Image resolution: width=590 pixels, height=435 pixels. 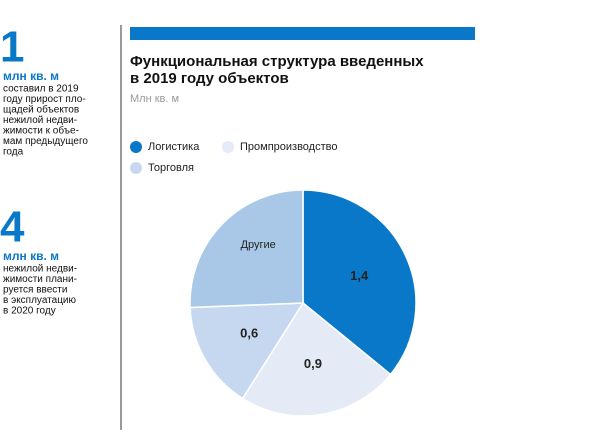 What do you see at coordinates (29, 311) in the screenshot?
I see `sidebar-text: в 2020 году` at bounding box center [29, 311].